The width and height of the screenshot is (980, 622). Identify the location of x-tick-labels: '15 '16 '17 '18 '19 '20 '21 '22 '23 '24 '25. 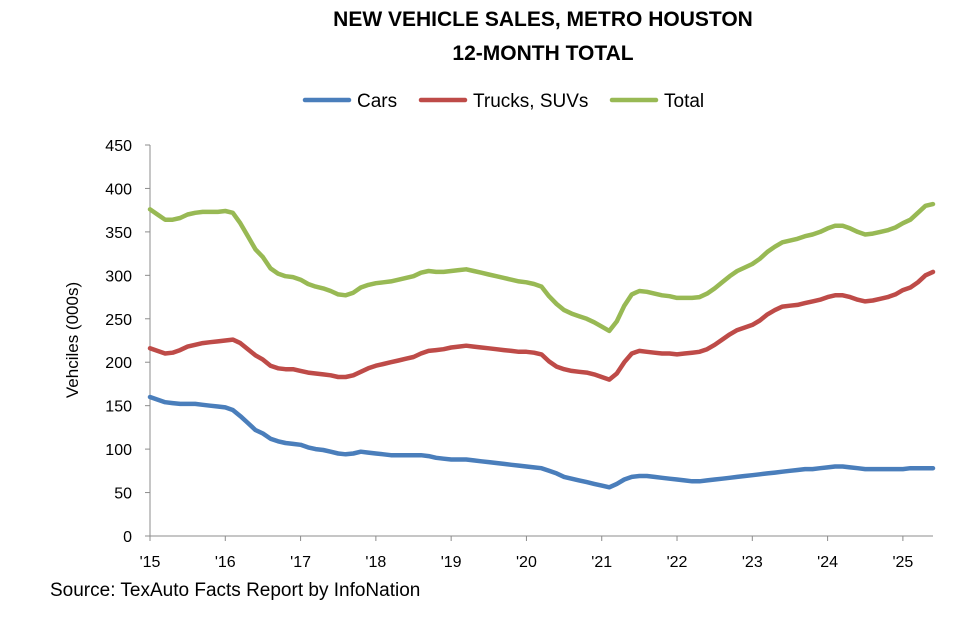
(527, 562).